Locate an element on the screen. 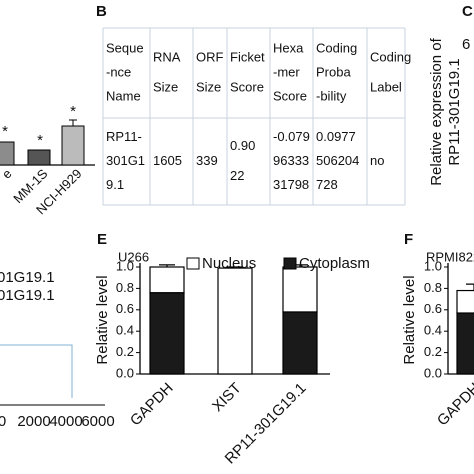  table-cell: -mer is located at coordinates (286, 71).